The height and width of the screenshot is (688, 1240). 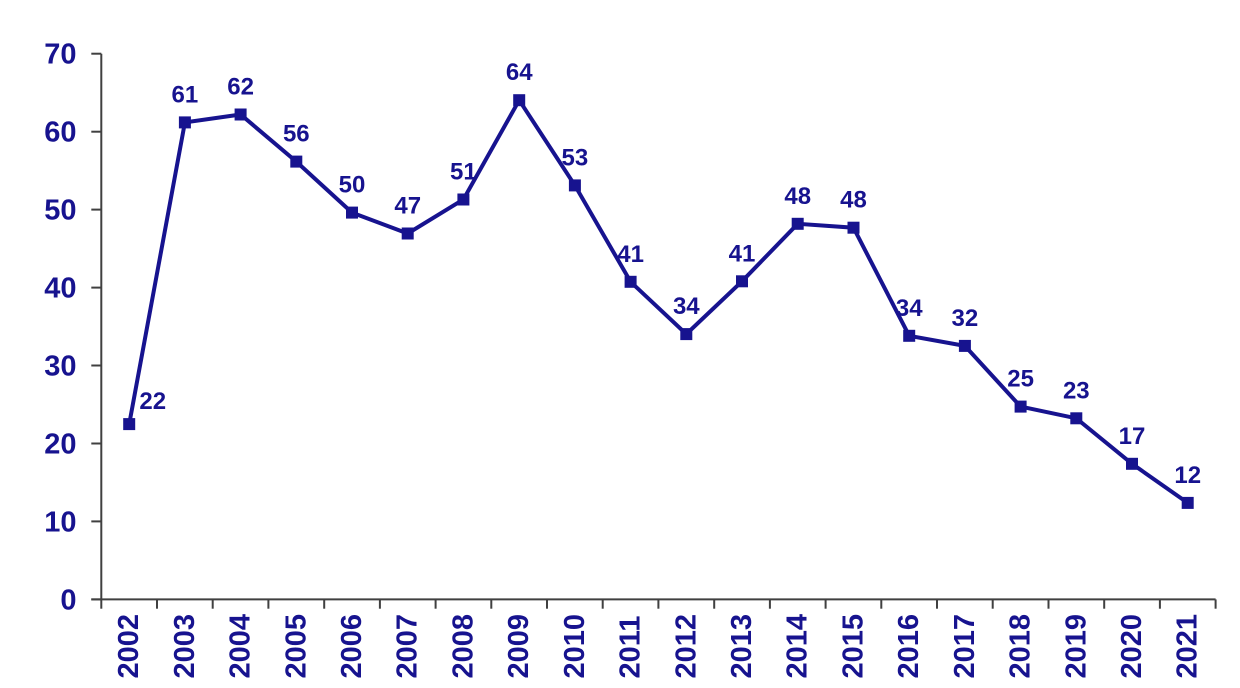 I want to click on svg-text: 2007, so click(x=408, y=646).